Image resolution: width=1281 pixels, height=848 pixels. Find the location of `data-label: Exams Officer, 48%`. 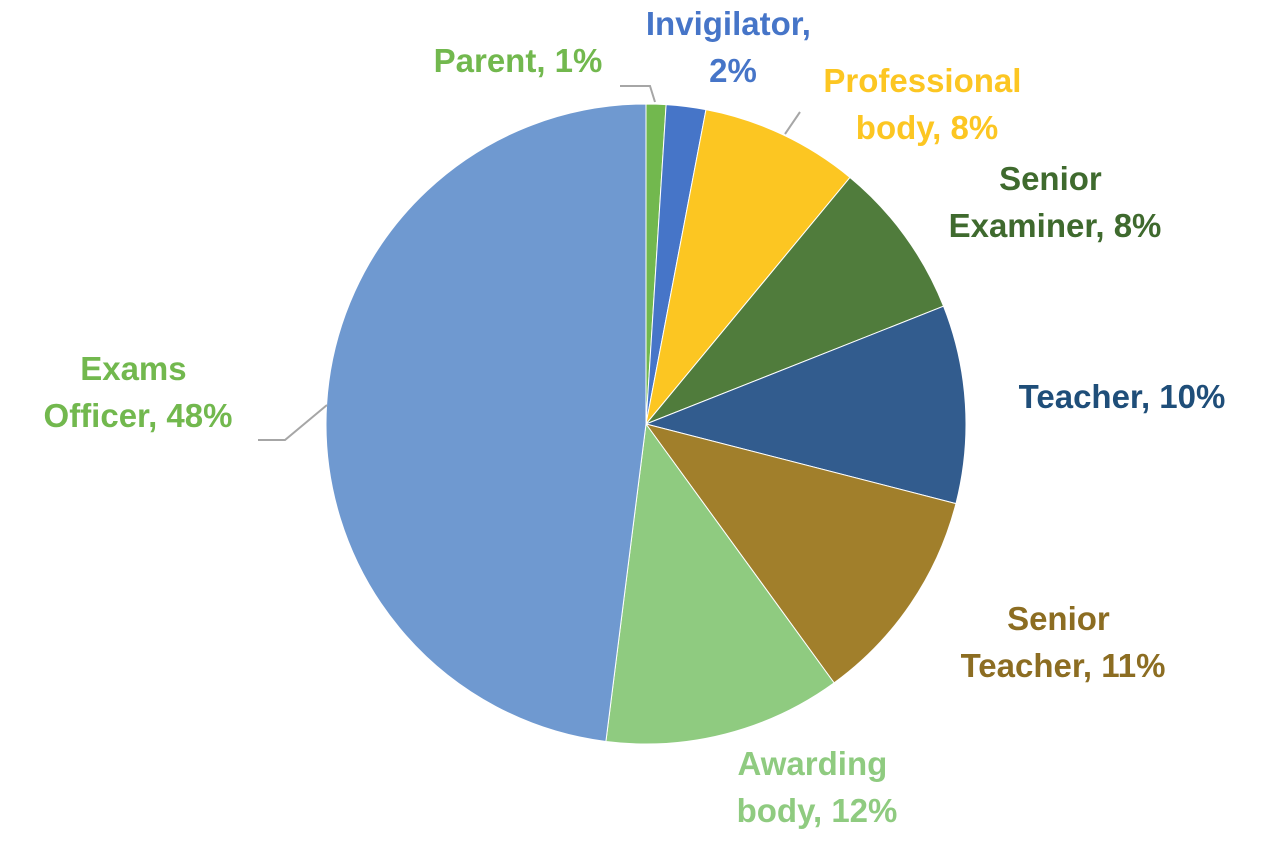

data-label: Exams Officer, 48% is located at coordinates (138, 392).